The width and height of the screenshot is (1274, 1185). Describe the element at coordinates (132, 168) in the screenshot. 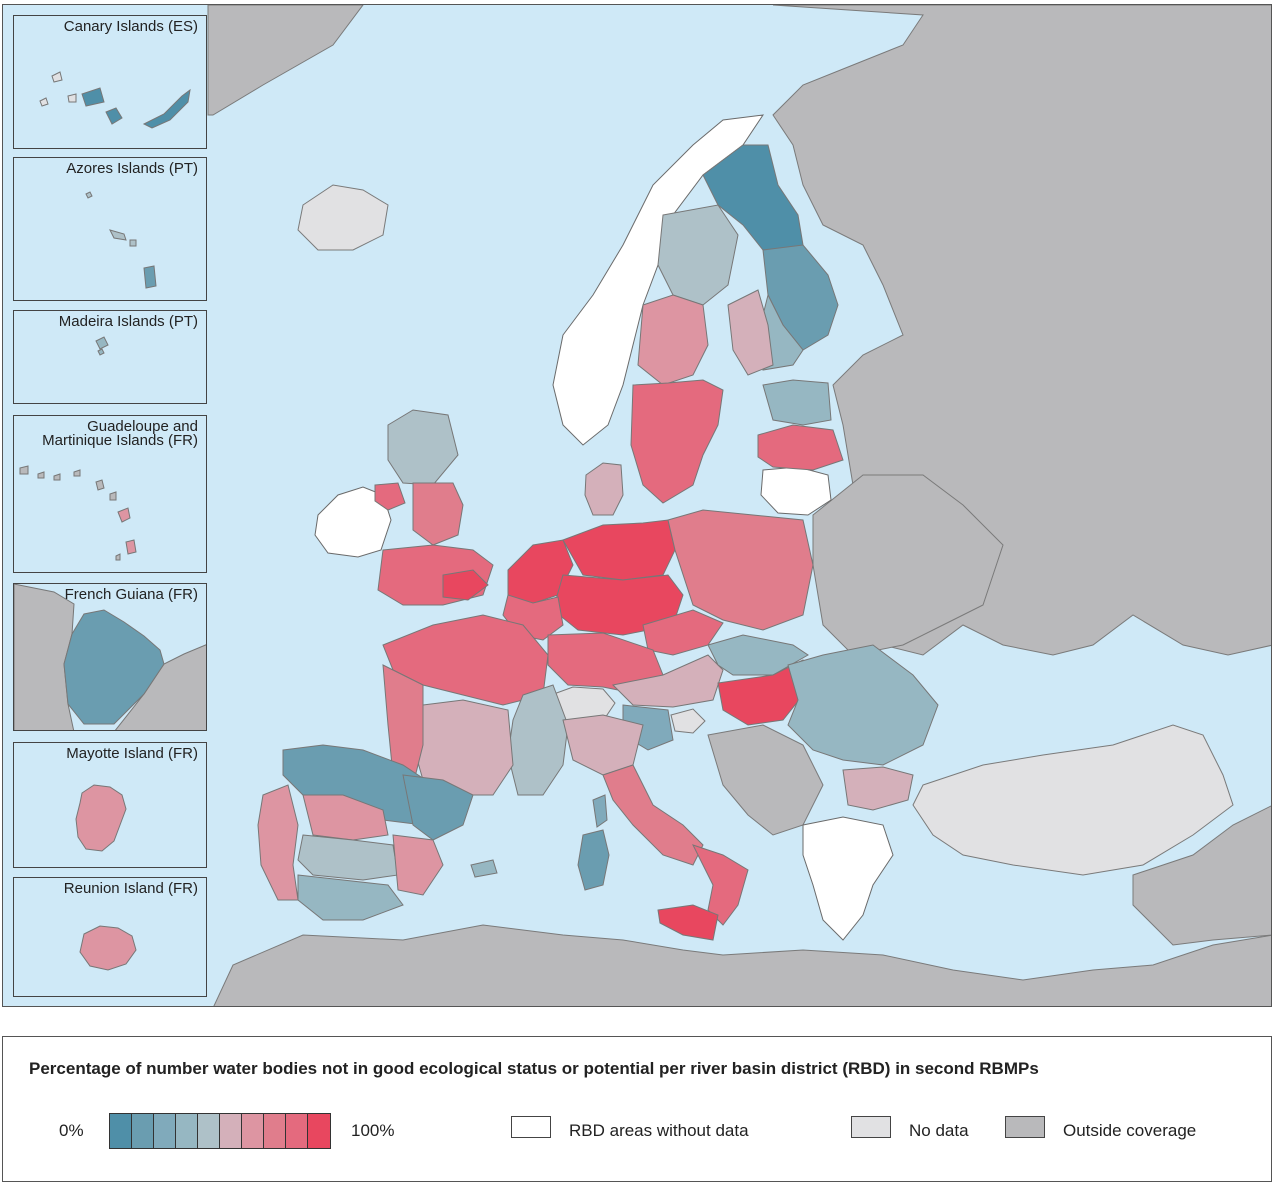

I see `inset-label: Azores Islands (PT)` at that location.